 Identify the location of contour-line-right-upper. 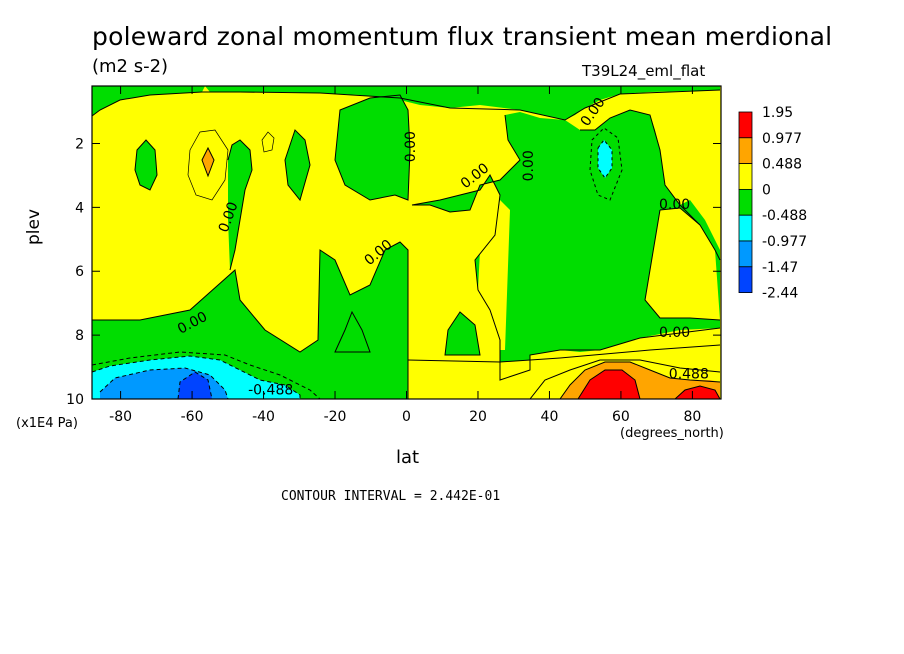
(466, 163).